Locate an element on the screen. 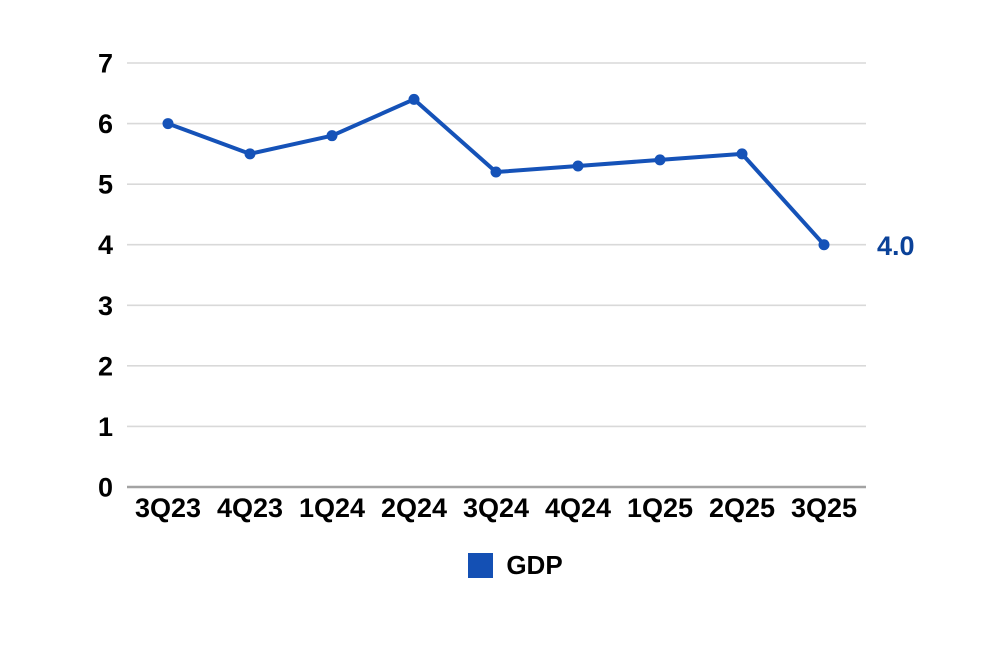 This screenshot has width=997, height=655. y-axis-tick-label: 2 is located at coordinates (105, 366).